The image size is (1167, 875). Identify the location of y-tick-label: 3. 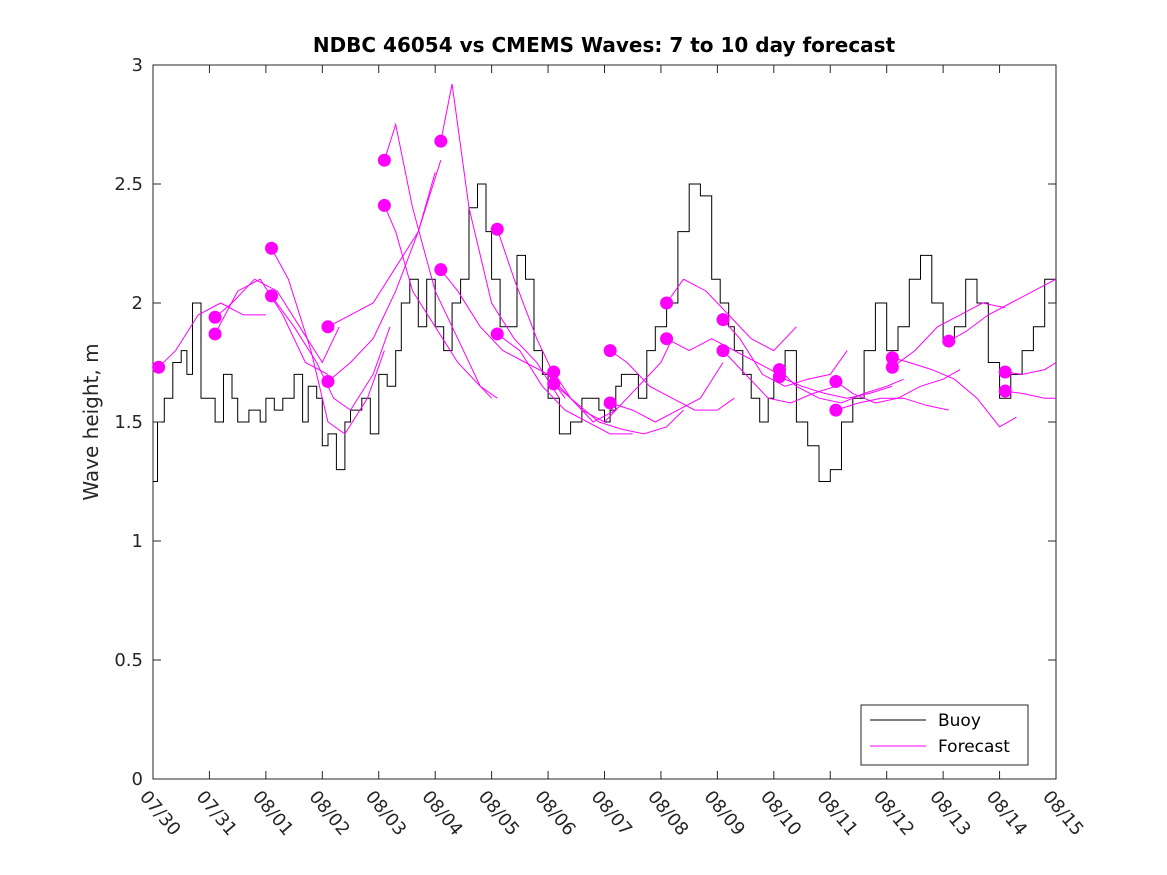
(137, 65).